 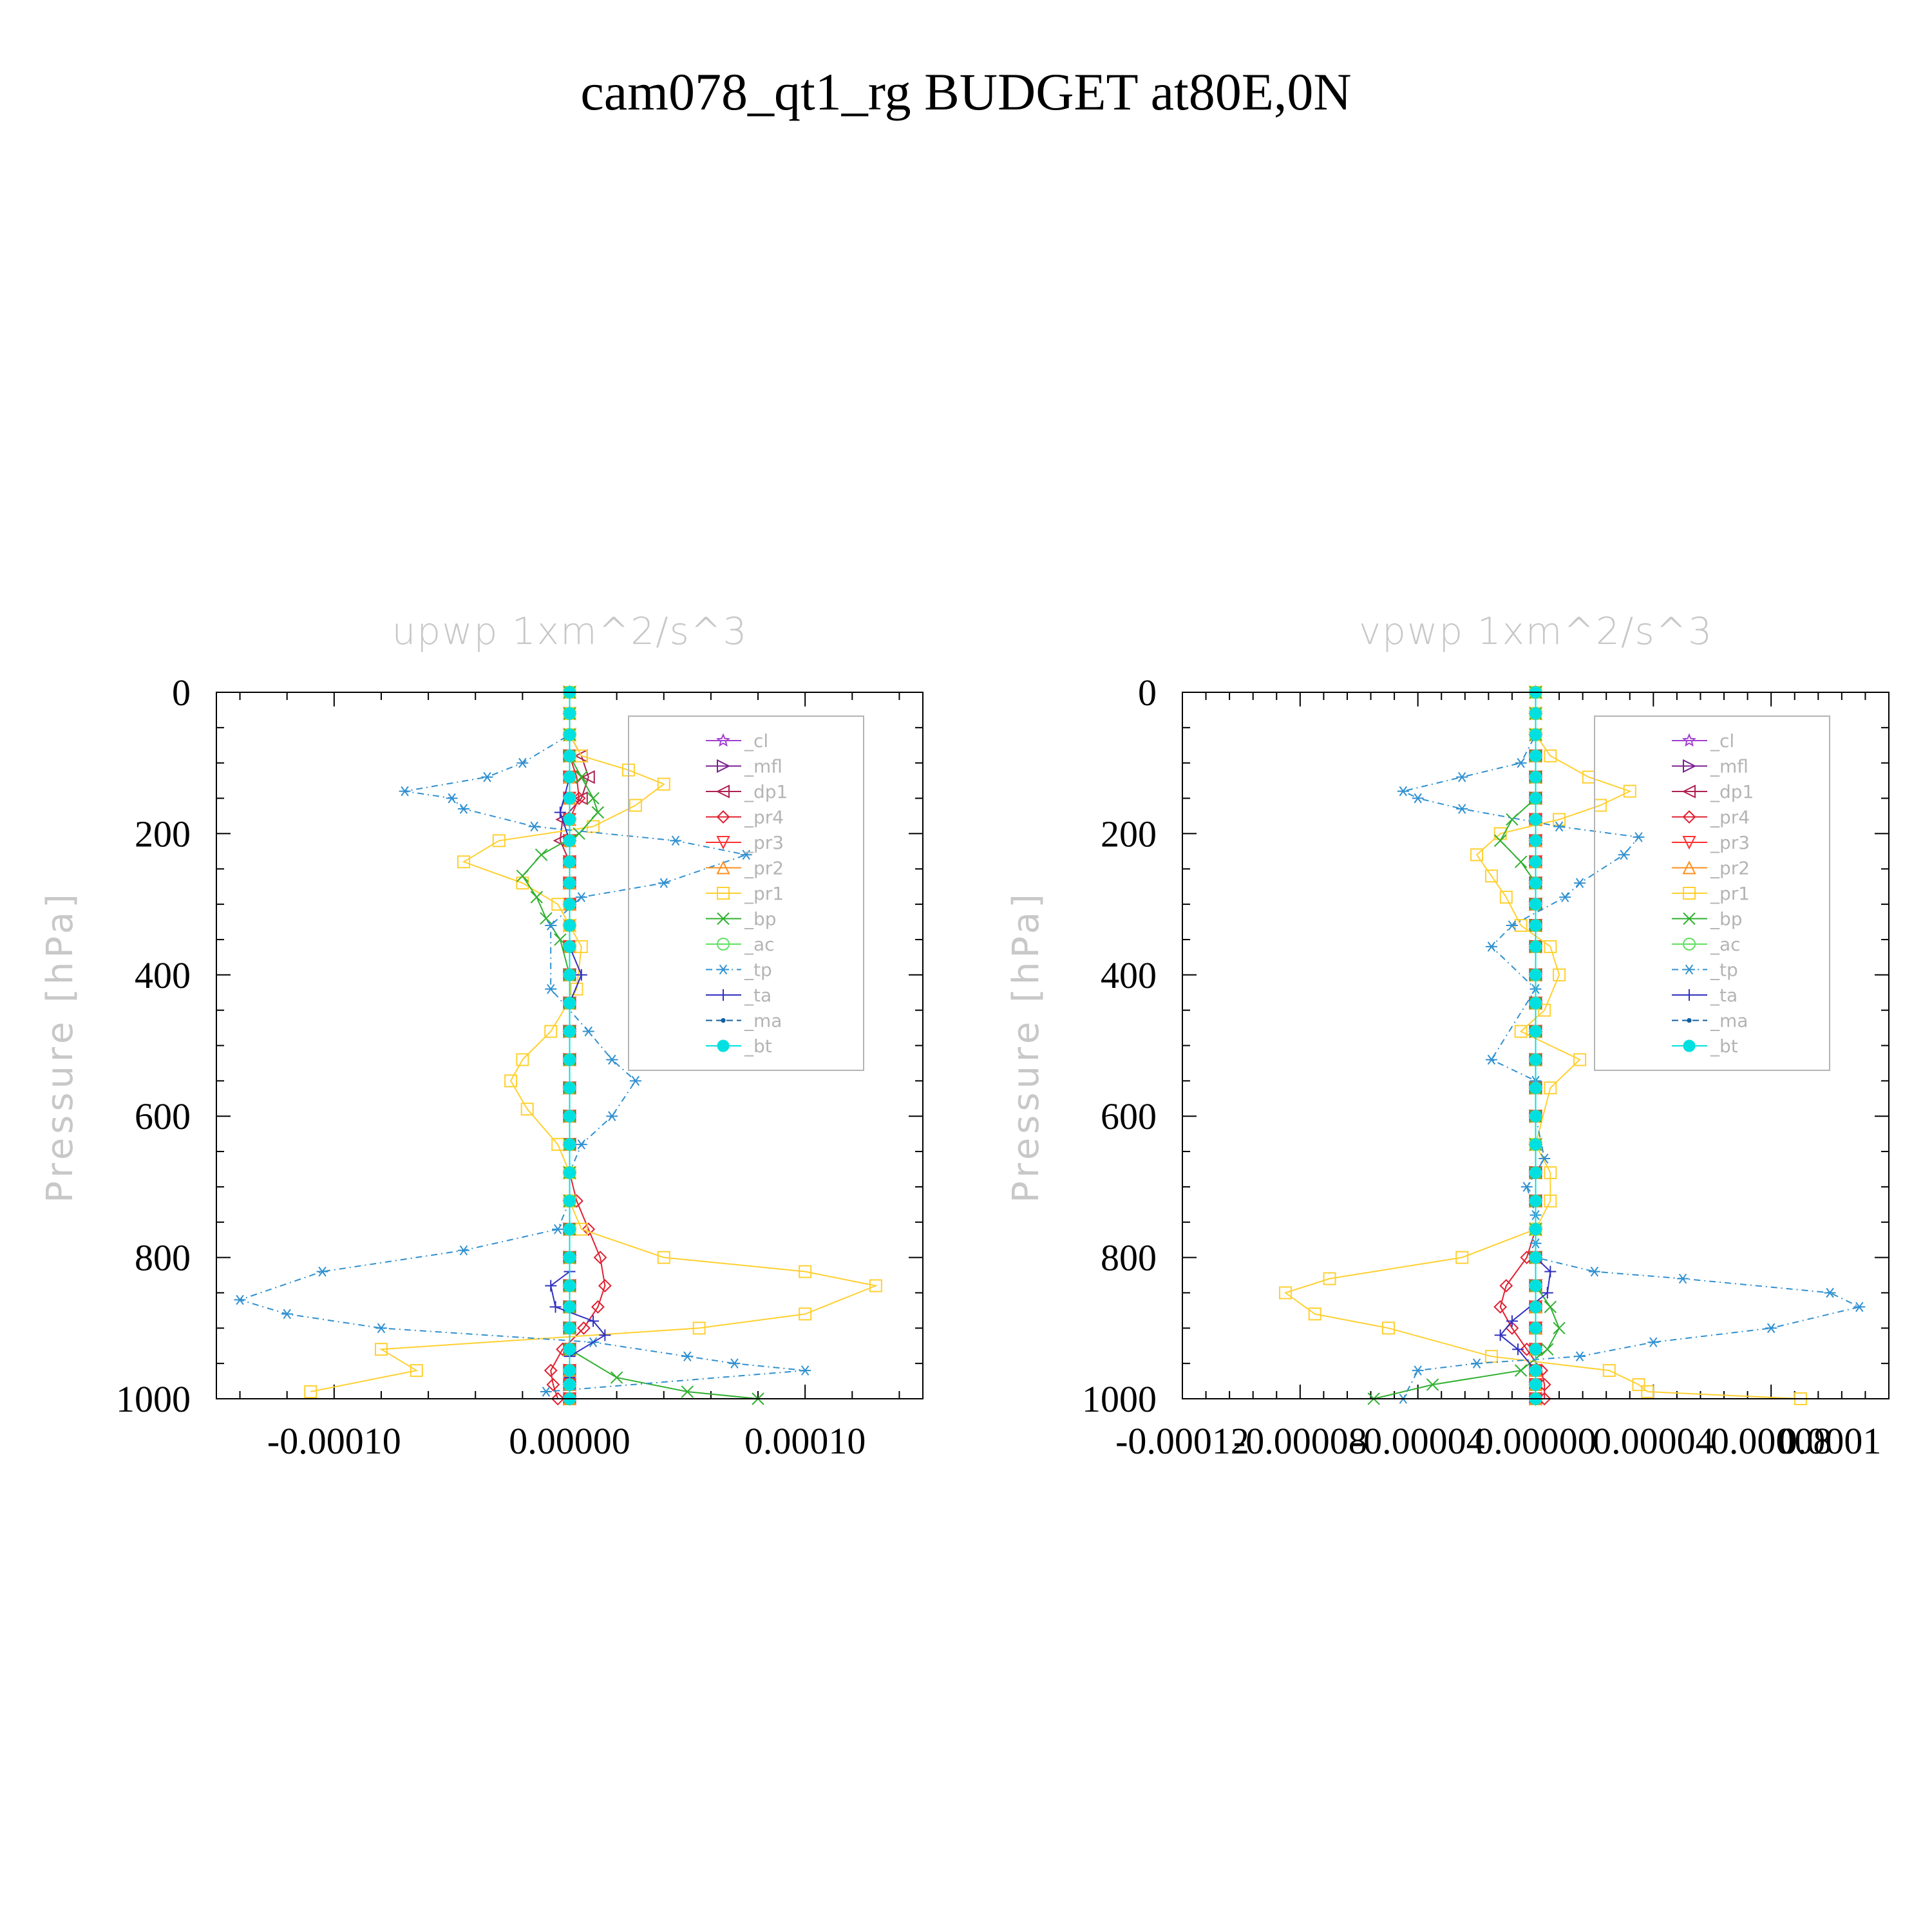 What do you see at coordinates (1129, 1258) in the screenshot?
I see `y-tick-label: 800` at bounding box center [1129, 1258].